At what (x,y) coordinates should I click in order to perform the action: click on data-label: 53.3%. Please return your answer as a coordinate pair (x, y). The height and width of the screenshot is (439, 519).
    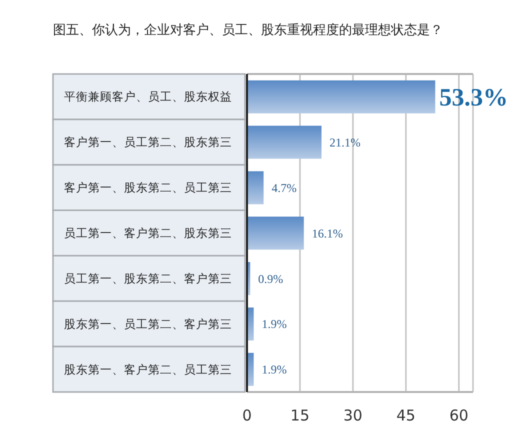
    Looking at the image, I should click on (473, 98).